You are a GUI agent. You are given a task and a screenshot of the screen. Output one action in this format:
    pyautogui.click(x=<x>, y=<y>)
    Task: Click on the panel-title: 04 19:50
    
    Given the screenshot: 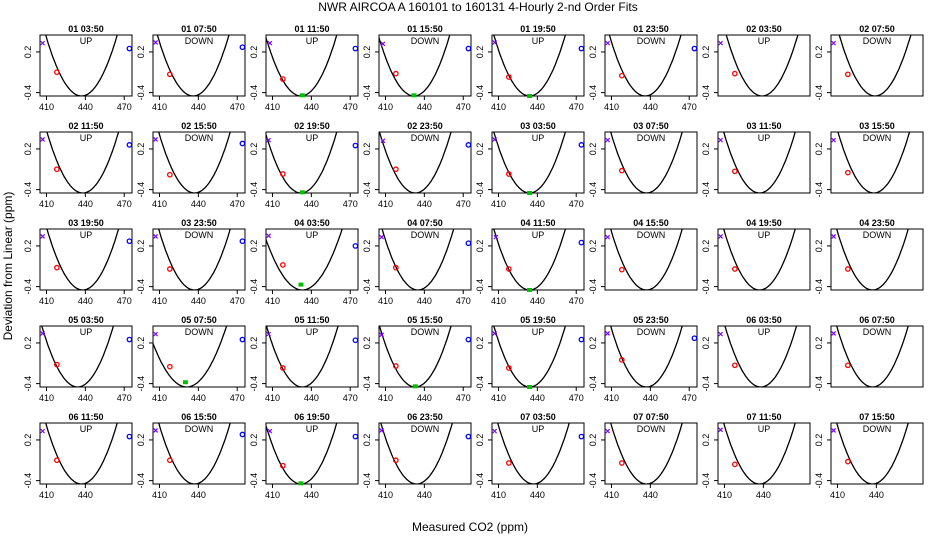 What is the action you would take?
    pyautogui.click(x=764, y=223)
    